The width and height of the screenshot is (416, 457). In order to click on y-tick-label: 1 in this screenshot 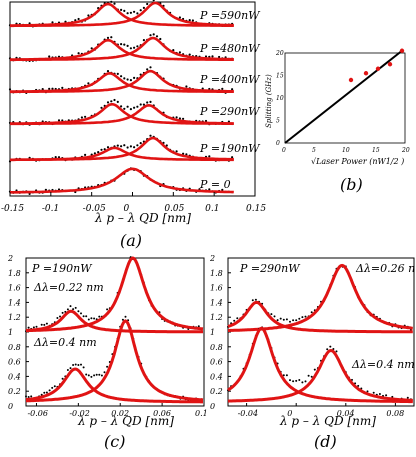, I will do `click(212, 332)`.